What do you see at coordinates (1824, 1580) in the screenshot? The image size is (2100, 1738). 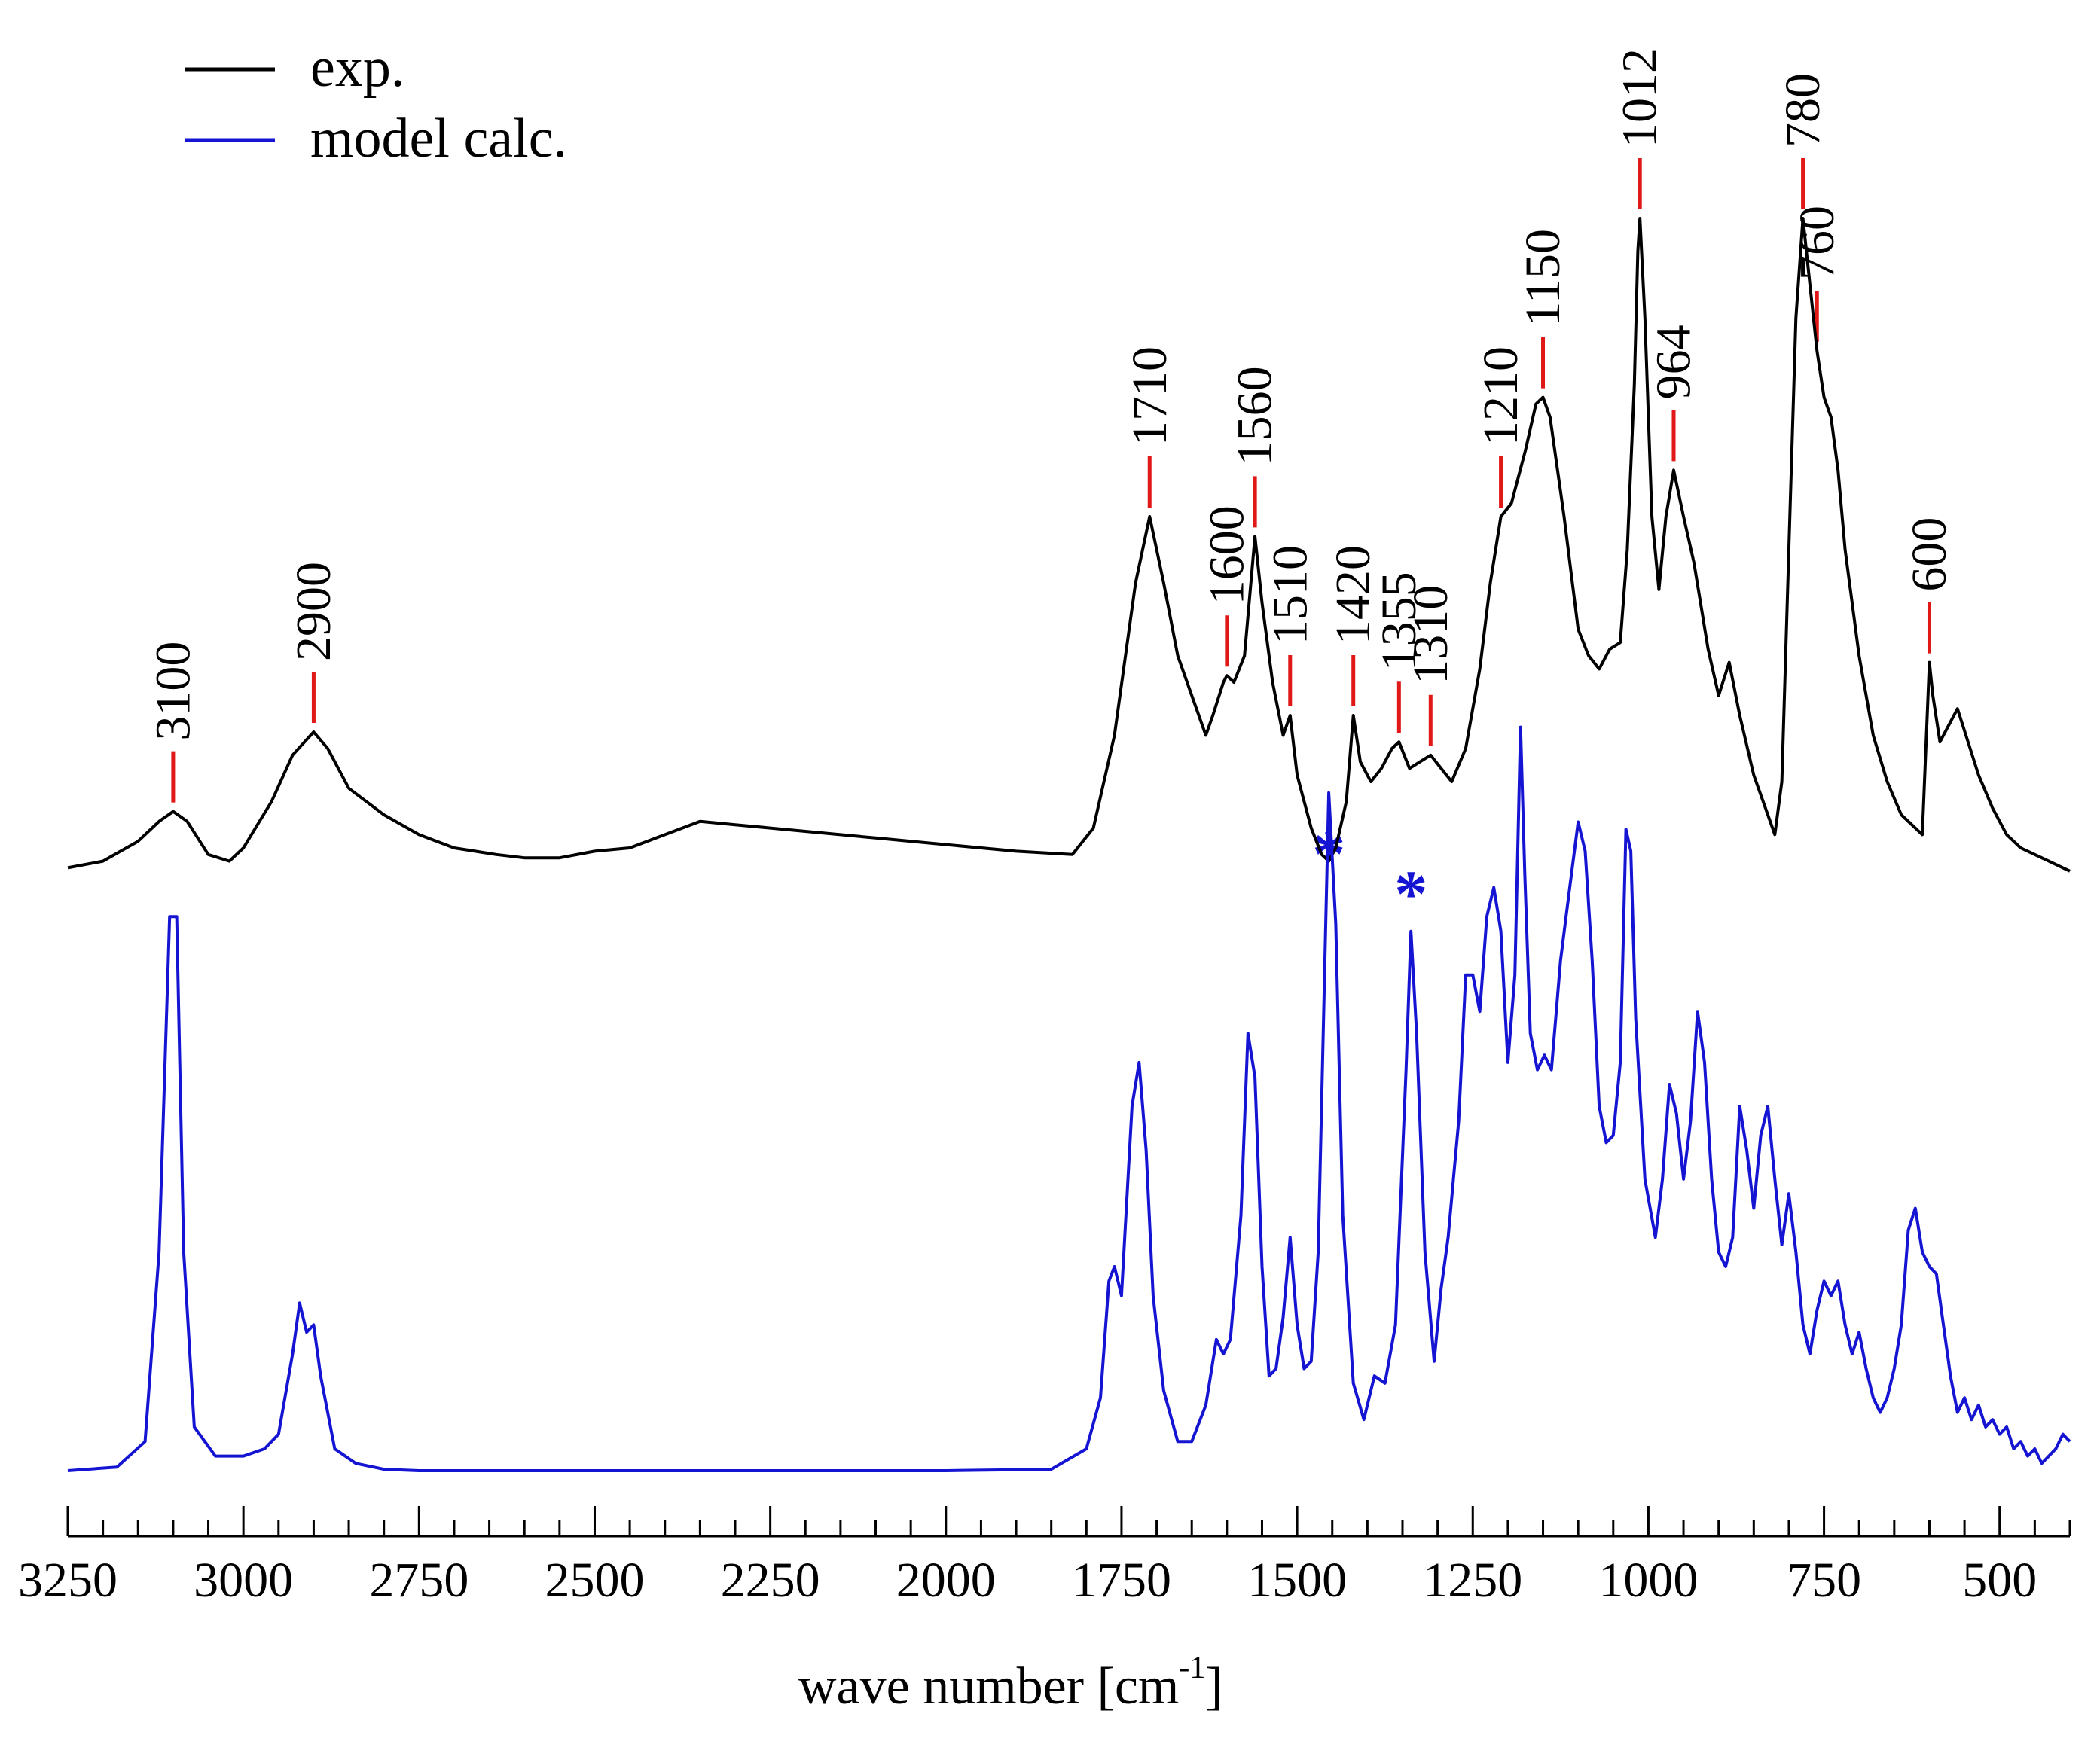 I see `x-tick-label: 750` at bounding box center [1824, 1580].